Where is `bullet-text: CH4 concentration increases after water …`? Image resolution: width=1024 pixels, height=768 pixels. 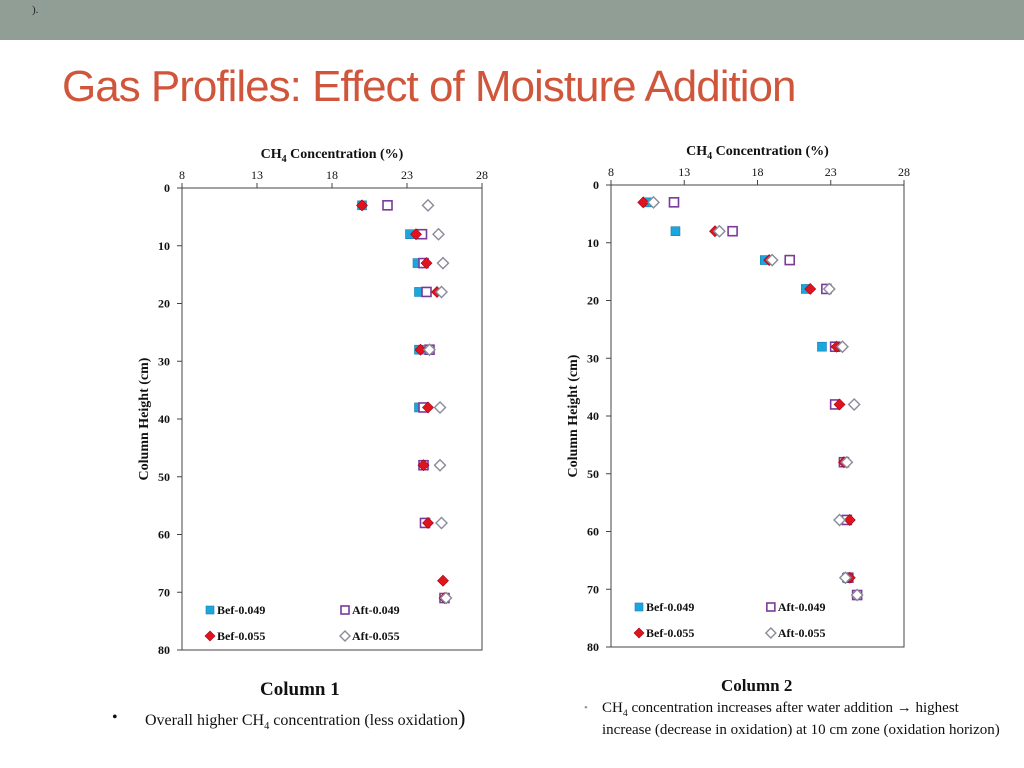
bullet-text: CH4 concentration increases after water … is located at coordinates (803, 719).